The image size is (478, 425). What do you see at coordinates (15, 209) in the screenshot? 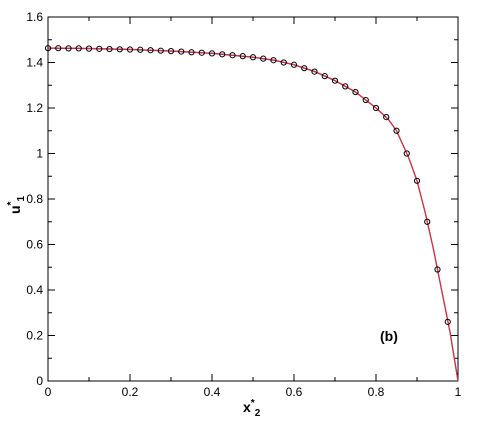
I see `y-label-base: u` at bounding box center [15, 209].